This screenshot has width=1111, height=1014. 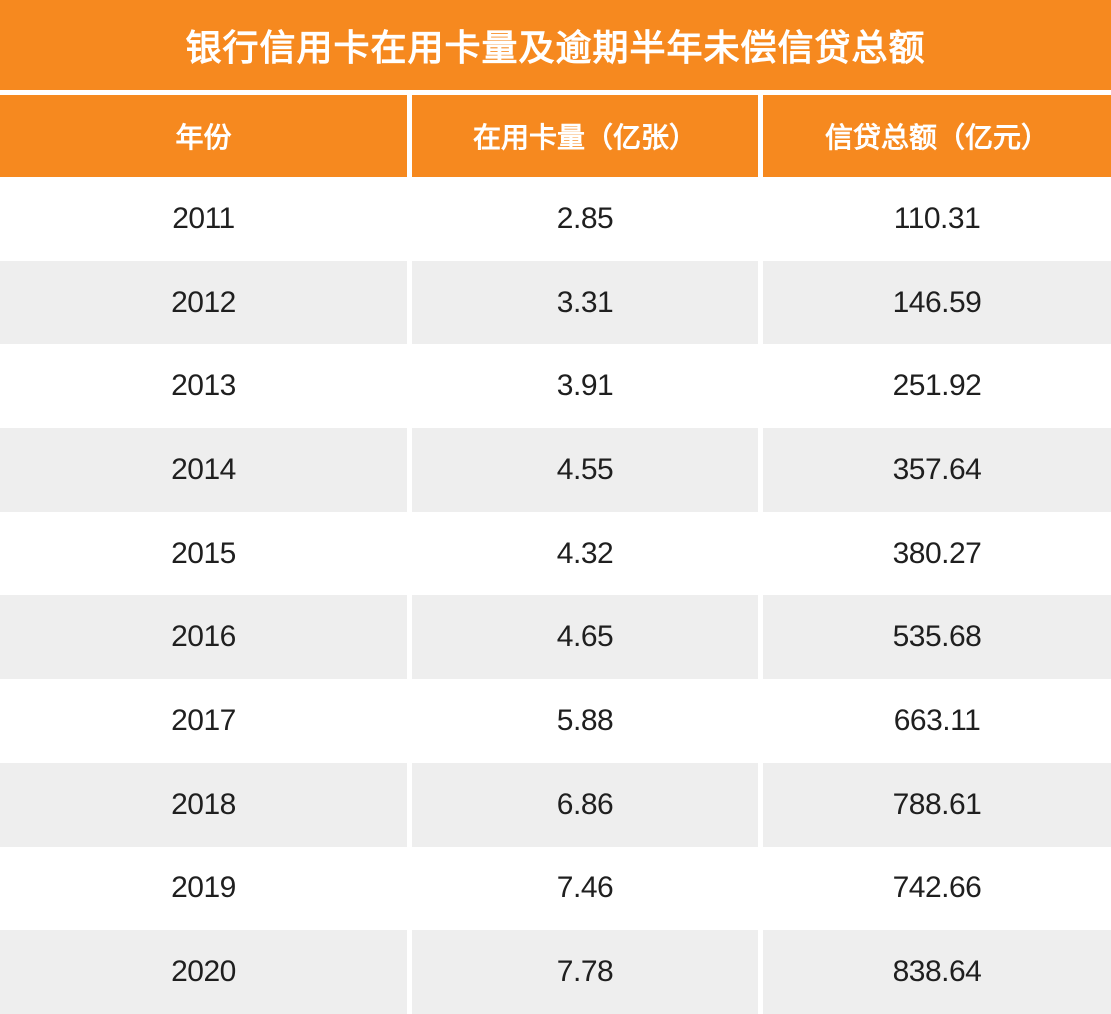 I want to click on table-header-row: 年份 在用卡量（亿张） 信贷总额（亿元）, so click(x=555, y=136).